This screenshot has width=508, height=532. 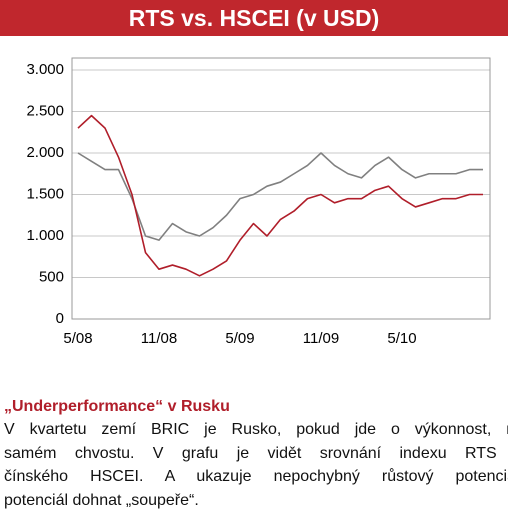 I want to click on series-line, so click(x=280, y=196).